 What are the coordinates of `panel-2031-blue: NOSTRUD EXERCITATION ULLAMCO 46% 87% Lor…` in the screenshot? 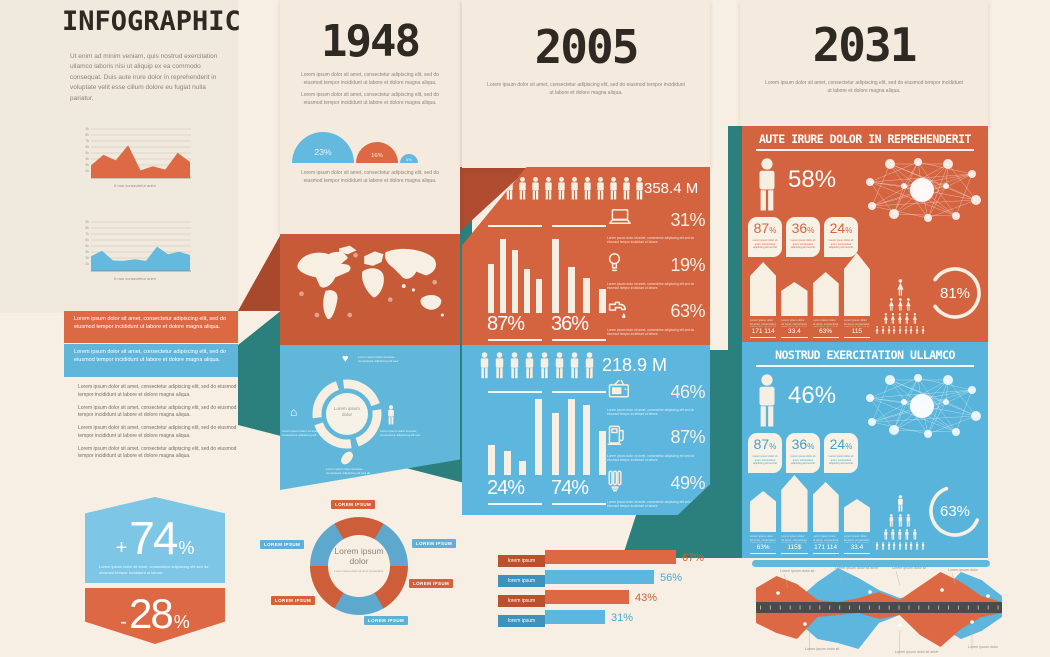 It's located at (865, 450).